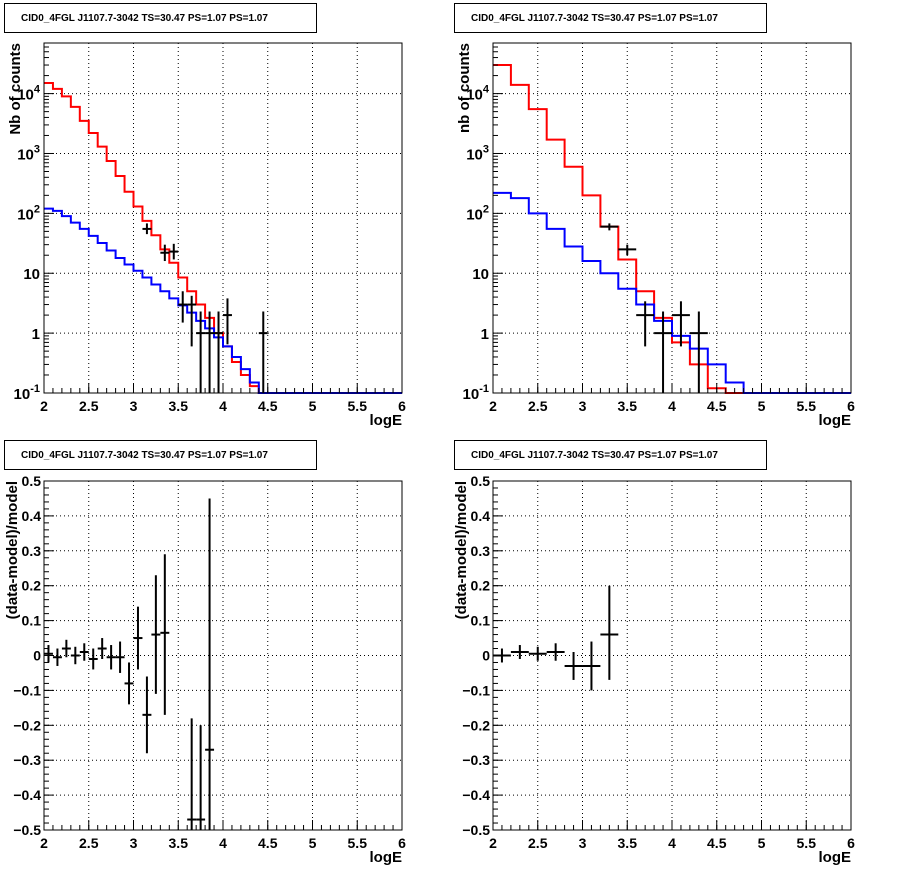  I want to click on y-tick-label: 10², so click(28, 213).